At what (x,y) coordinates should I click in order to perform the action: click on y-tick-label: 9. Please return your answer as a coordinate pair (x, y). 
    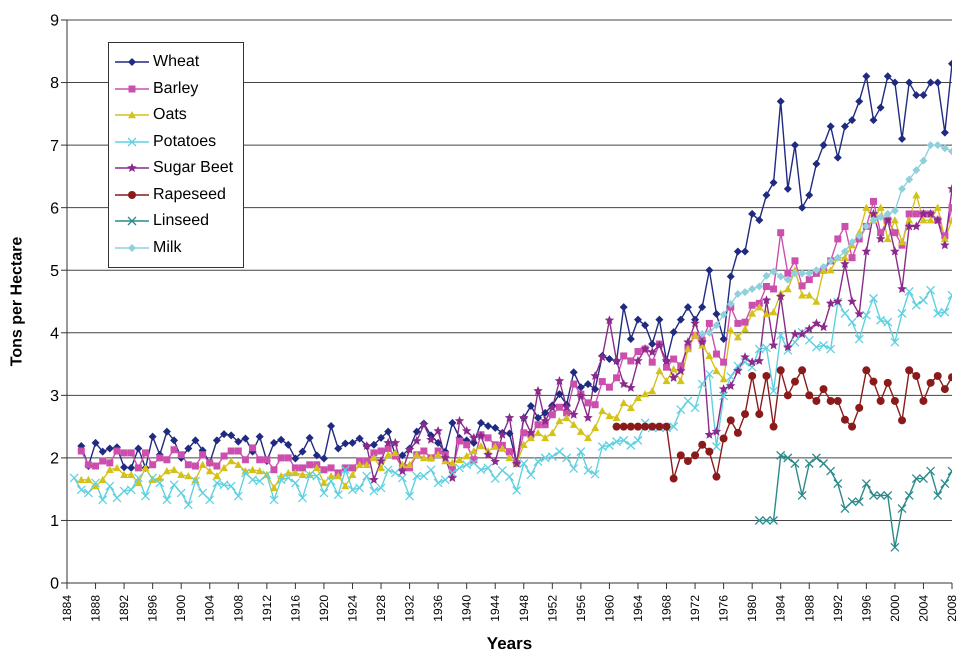
    Looking at the image, I should click on (55, 21).